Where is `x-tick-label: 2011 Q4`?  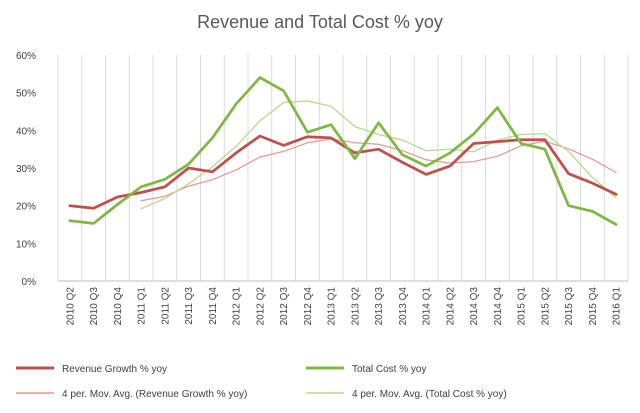
x-tick-label: 2011 Q4 is located at coordinates (213, 306).